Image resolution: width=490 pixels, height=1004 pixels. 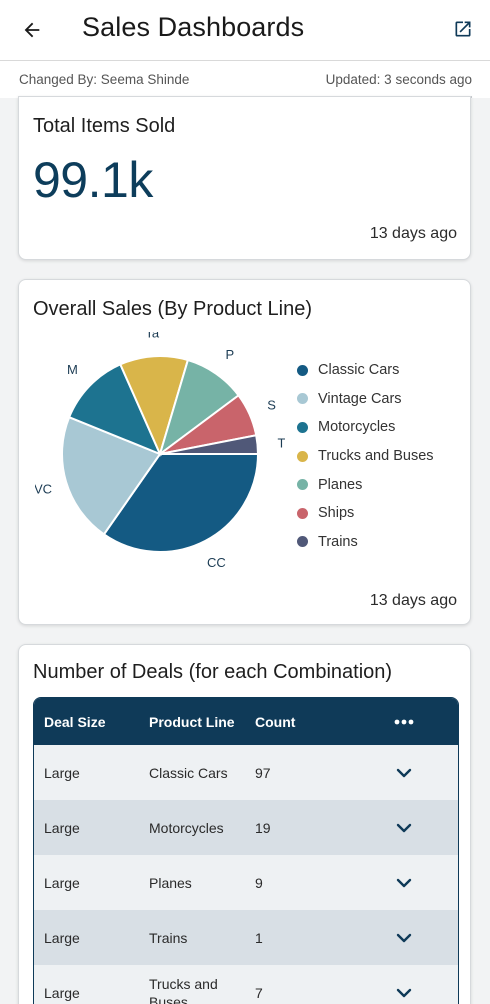 I want to click on back-button, so click(x=32, y=30).